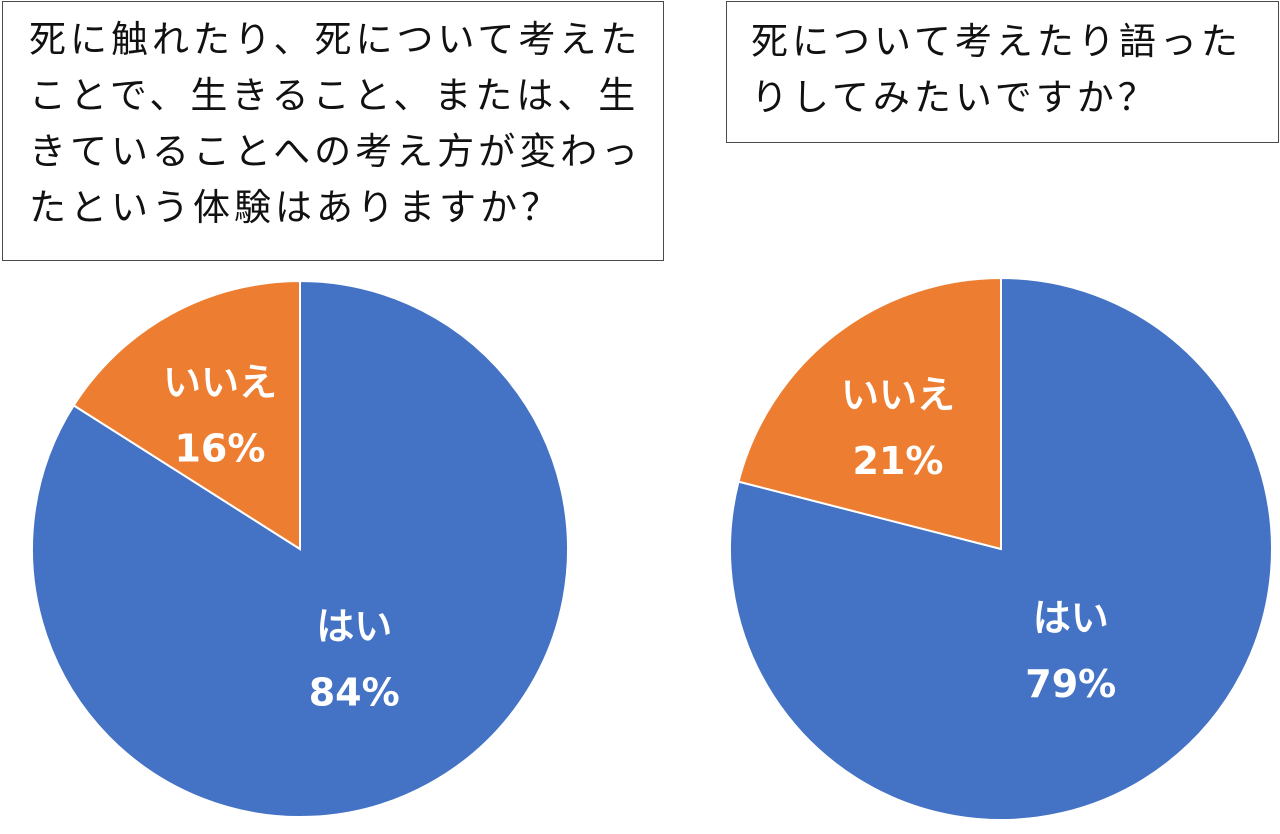  What do you see at coordinates (898, 461) in the screenshot?
I see `slice-value-no: 21%` at bounding box center [898, 461].